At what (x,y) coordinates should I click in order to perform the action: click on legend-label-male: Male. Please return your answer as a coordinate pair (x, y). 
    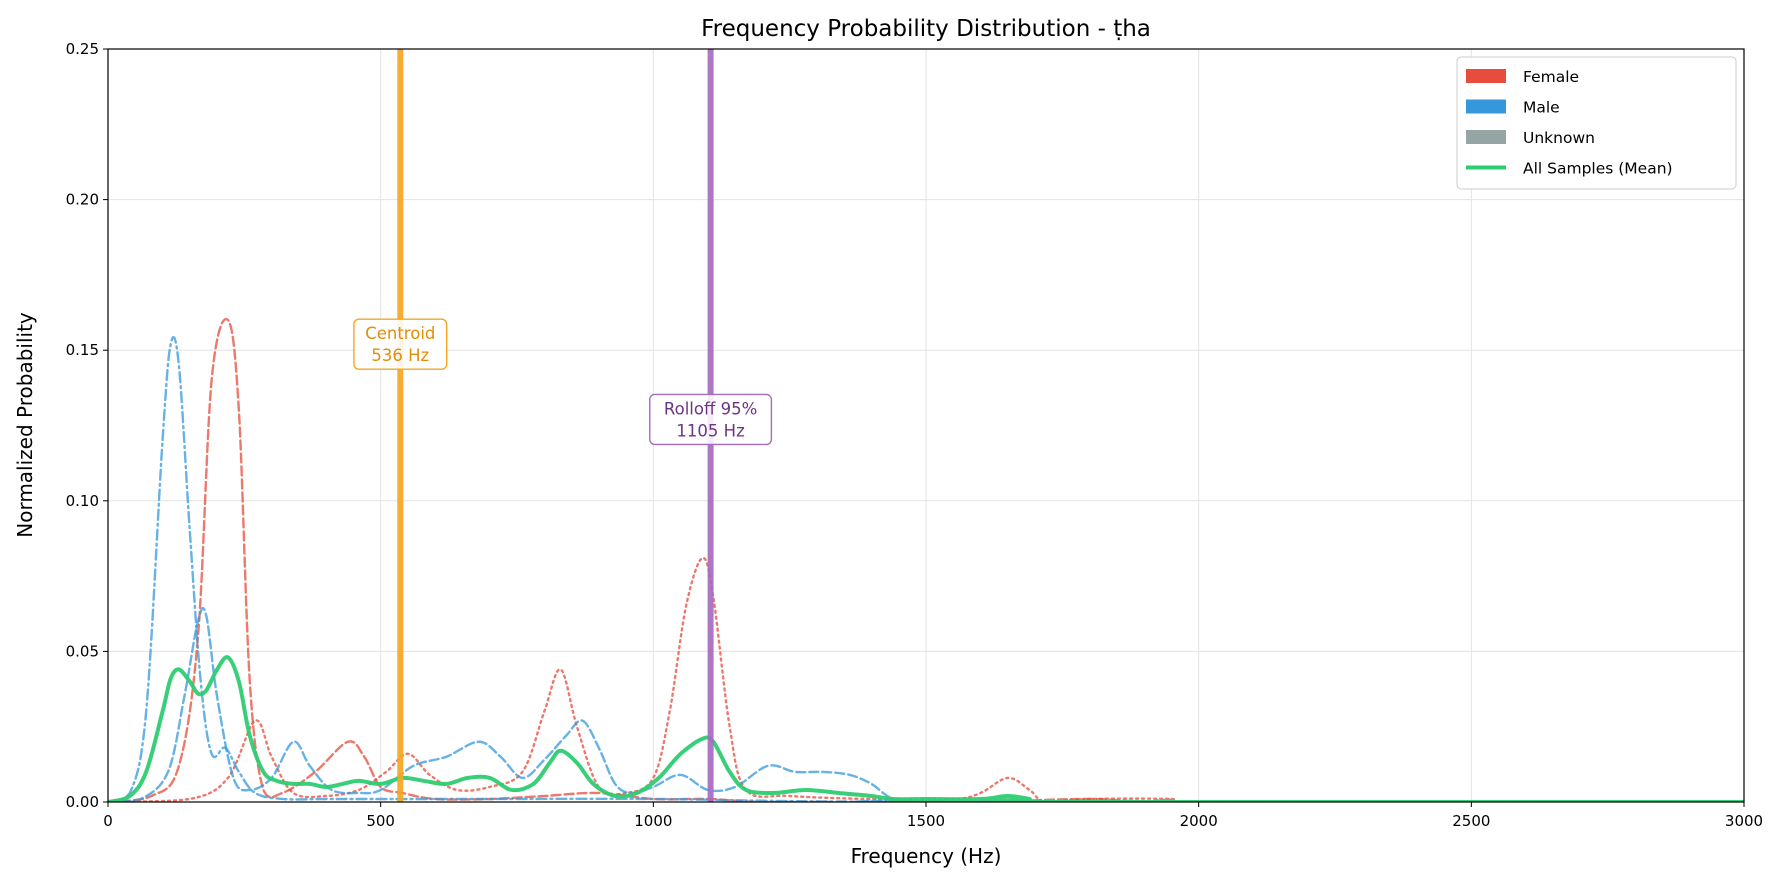
    Looking at the image, I should click on (1541, 108).